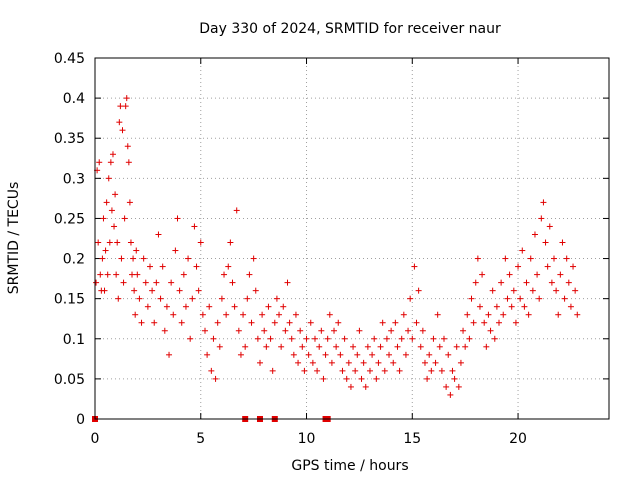 The height and width of the screenshot is (480, 640). Describe the element at coordinates (14, 238) in the screenshot. I see `y-axis-label: SRMTID / TECUs` at that location.